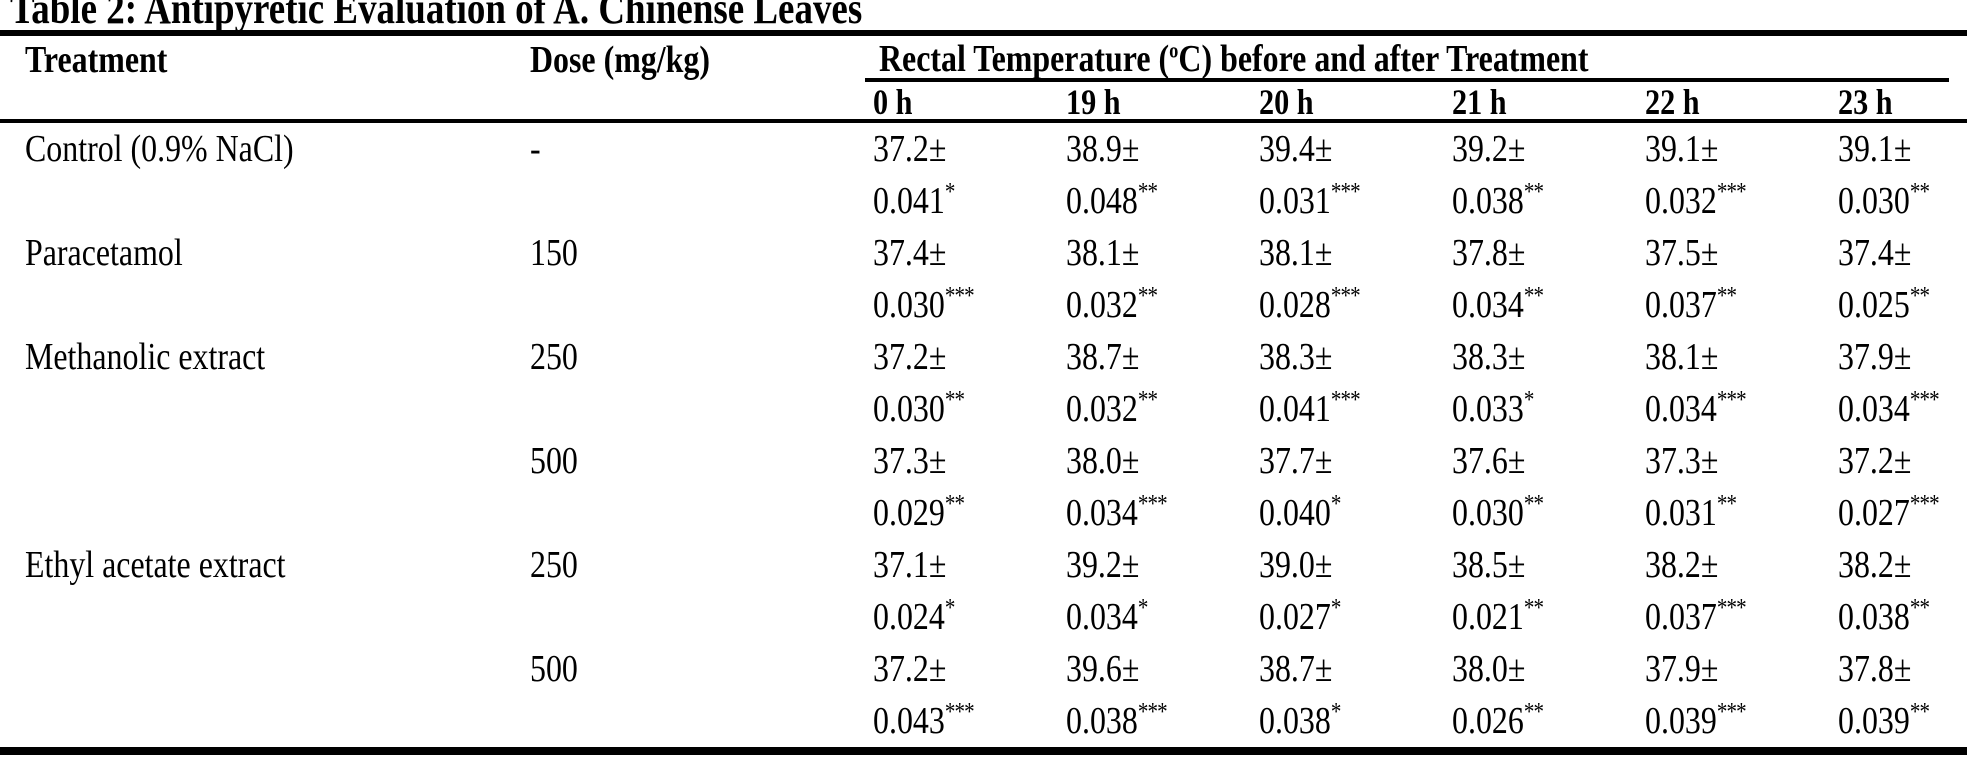 The width and height of the screenshot is (1967, 771). What do you see at coordinates (914, 591) in the screenshot?
I see `temp-cell-0h: 37.1± 0.024*` at bounding box center [914, 591].